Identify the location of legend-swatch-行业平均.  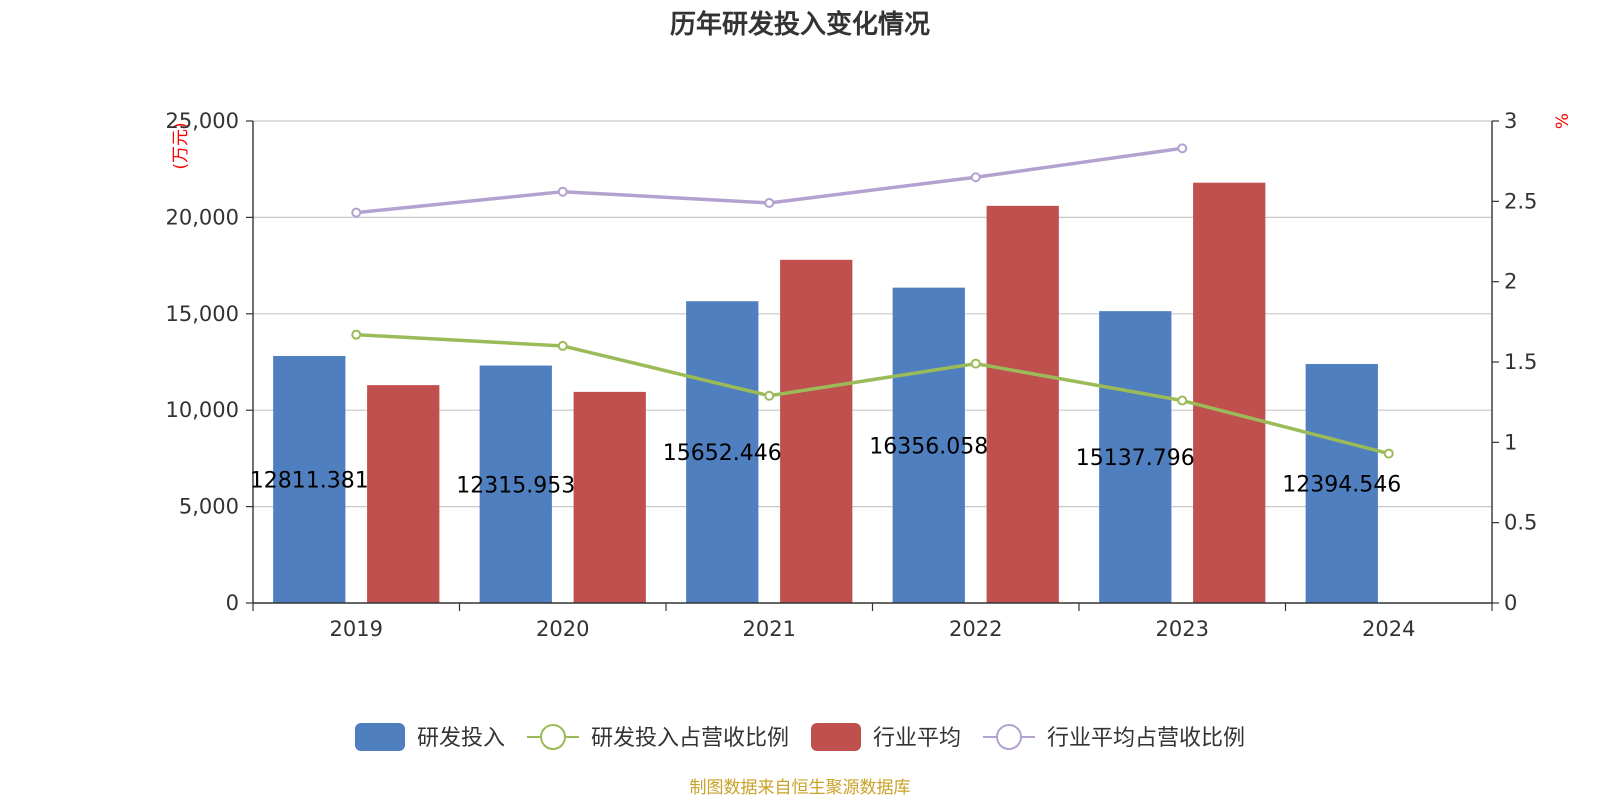
(836, 737).